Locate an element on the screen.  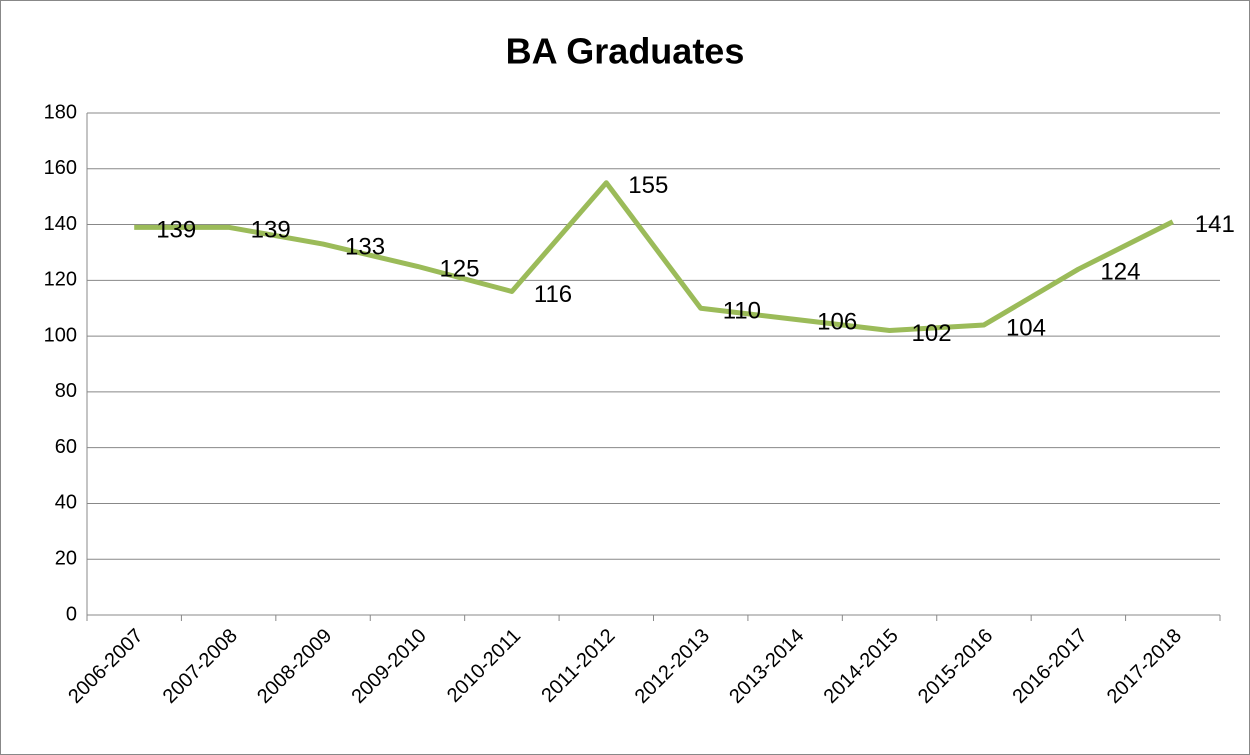
data-label: 110 is located at coordinates (742, 311).